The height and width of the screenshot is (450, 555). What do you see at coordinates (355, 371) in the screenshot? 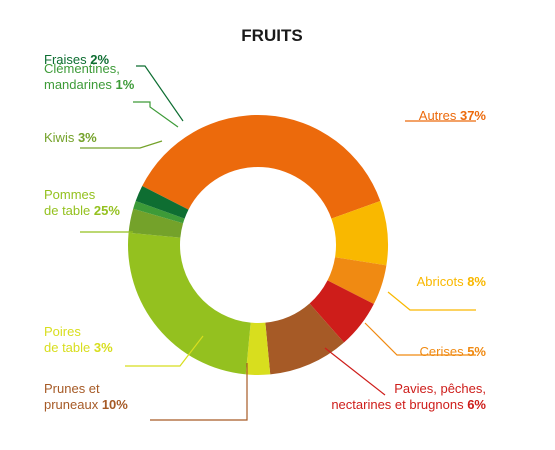
I see `leader-line-pavies-peches-nectarines-et-brugnons` at bounding box center [355, 371].